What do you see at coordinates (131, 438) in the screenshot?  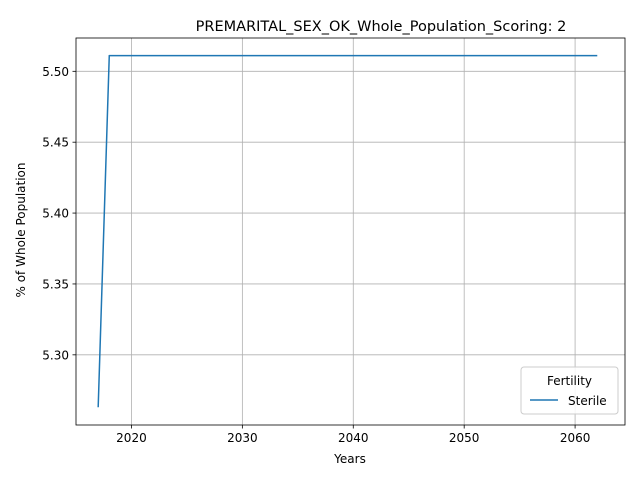 I see `x-tick-label: 2020` at bounding box center [131, 438].